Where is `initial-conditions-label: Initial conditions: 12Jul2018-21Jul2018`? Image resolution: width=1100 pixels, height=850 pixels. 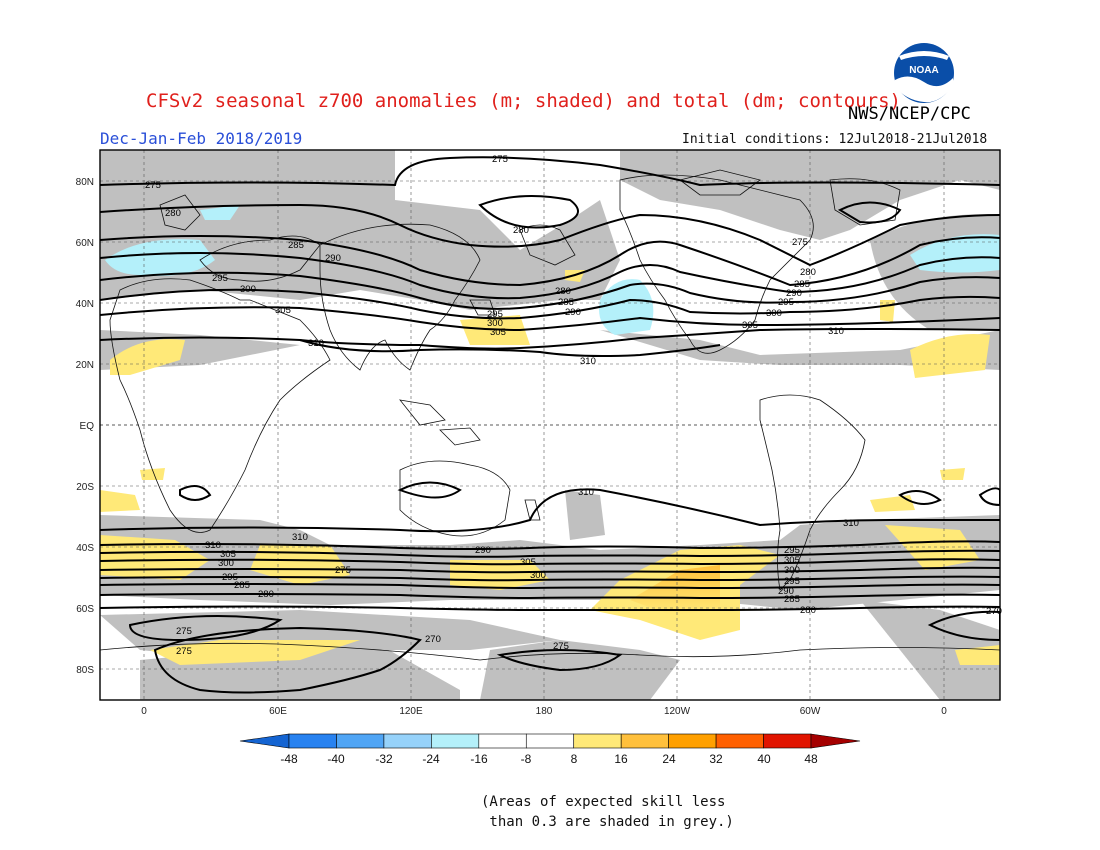
initial-conditions-label: Initial conditions: 12Jul2018-21Jul2018 is located at coordinates (835, 139).